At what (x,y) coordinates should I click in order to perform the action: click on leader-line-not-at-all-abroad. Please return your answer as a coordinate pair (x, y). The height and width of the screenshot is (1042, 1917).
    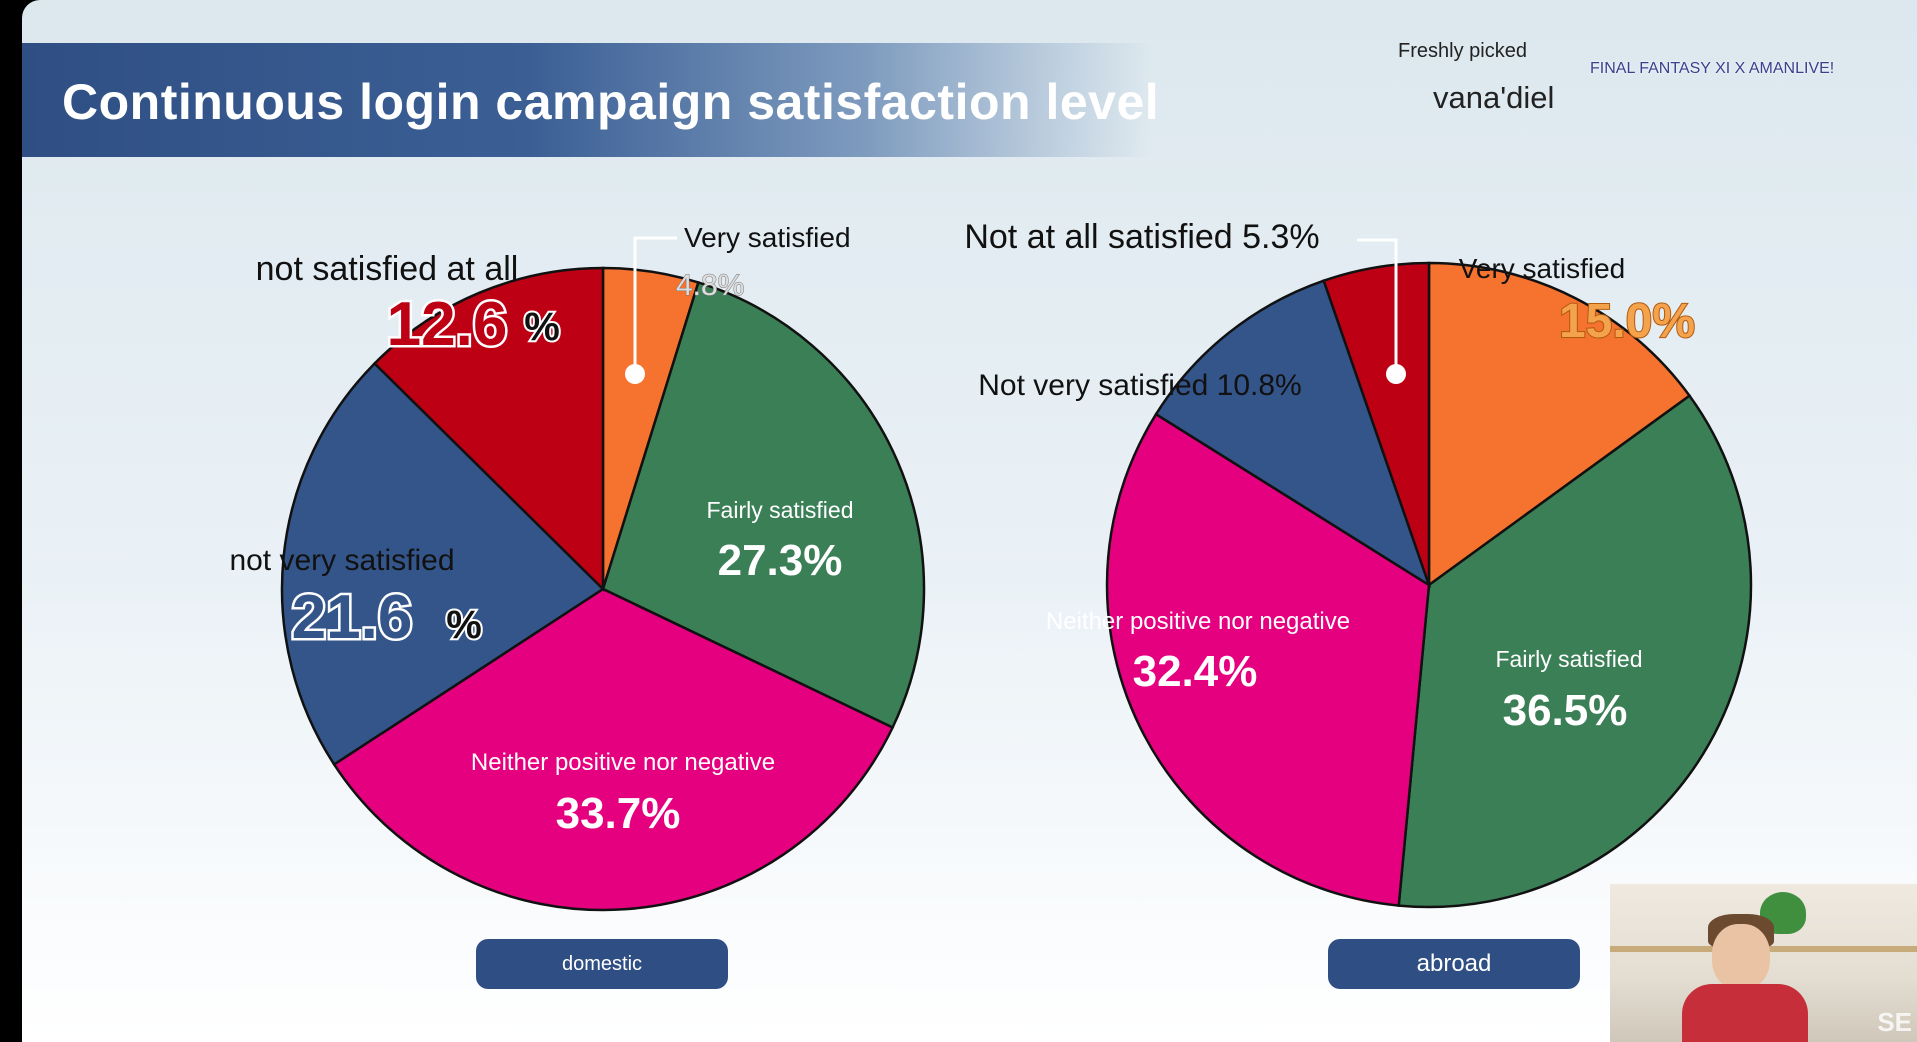
    Looking at the image, I should click on (1377, 304).